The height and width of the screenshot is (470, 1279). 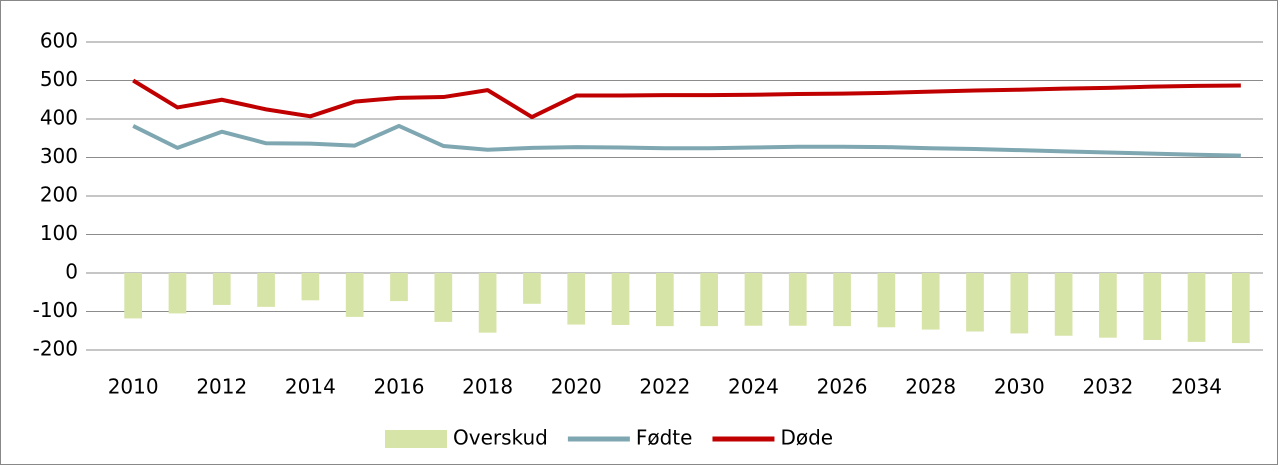 I want to click on y-tick-label: -200, so click(x=55, y=349).